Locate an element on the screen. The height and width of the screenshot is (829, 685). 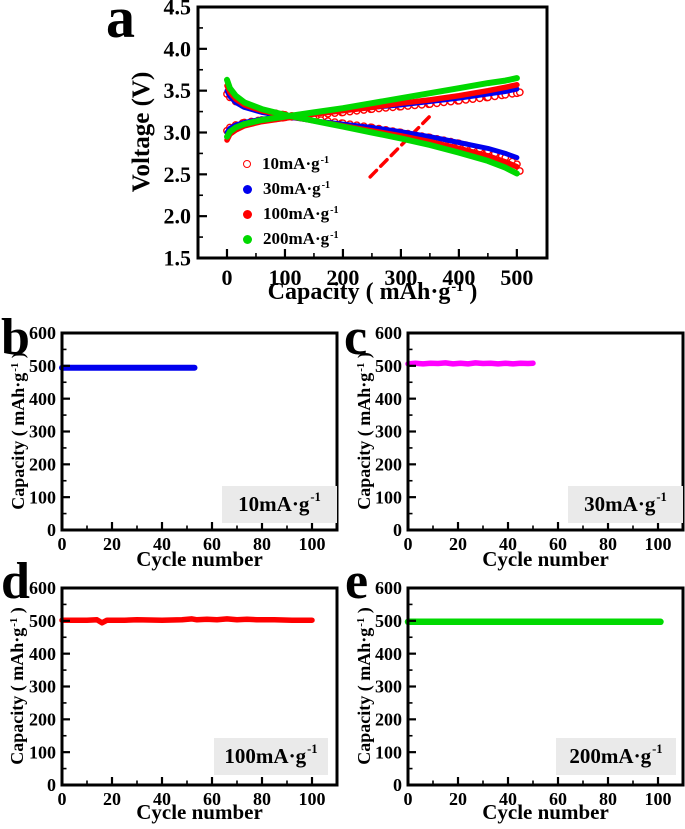
legend-item-10ma-g: 10mA·g-1 is located at coordinates (288, 163).